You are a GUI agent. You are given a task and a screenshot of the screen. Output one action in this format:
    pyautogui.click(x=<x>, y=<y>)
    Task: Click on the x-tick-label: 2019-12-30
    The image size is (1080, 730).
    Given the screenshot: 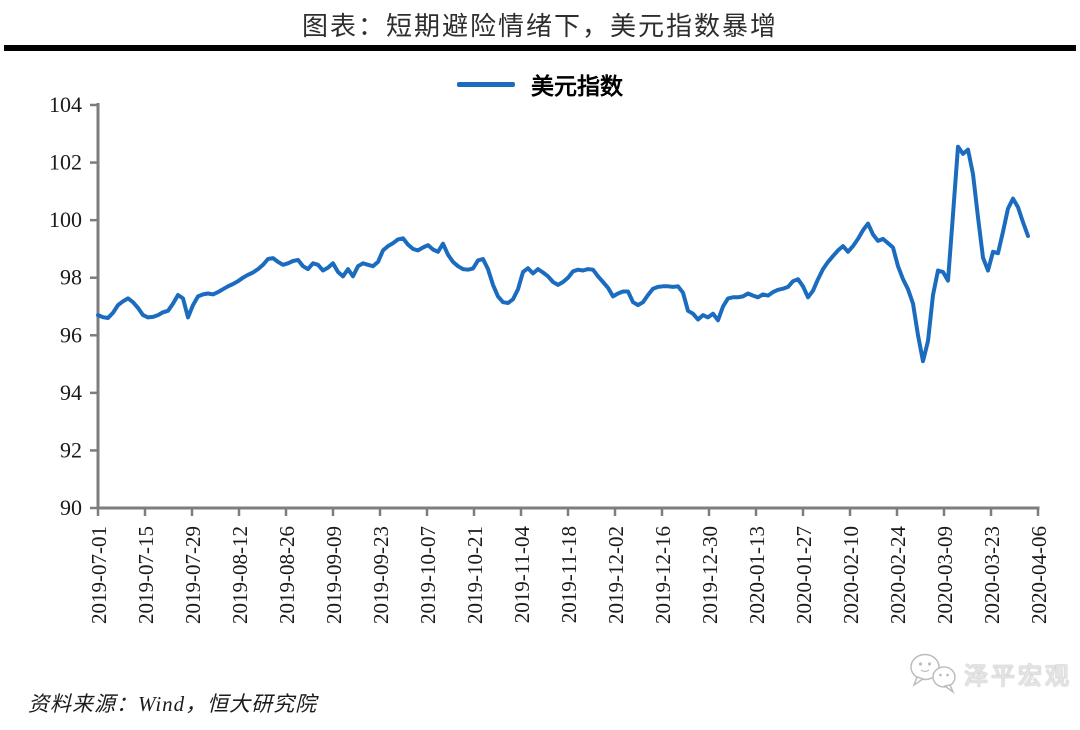 What is the action you would take?
    pyautogui.click(x=710, y=575)
    